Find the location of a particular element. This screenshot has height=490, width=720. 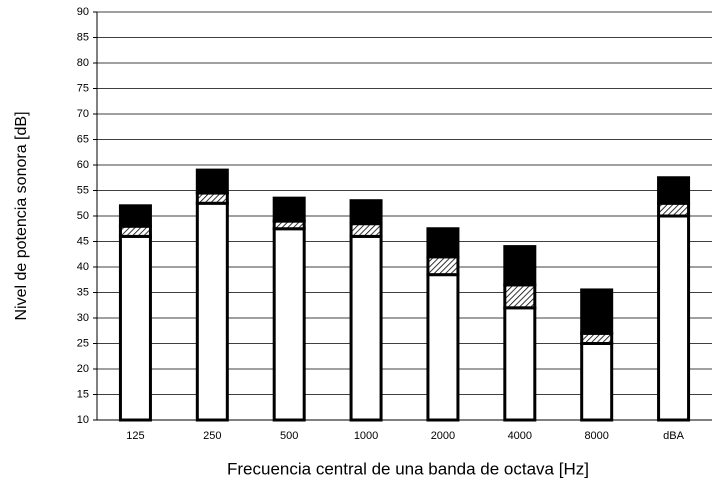

y-tick-label: 55 is located at coordinates (83, 190).